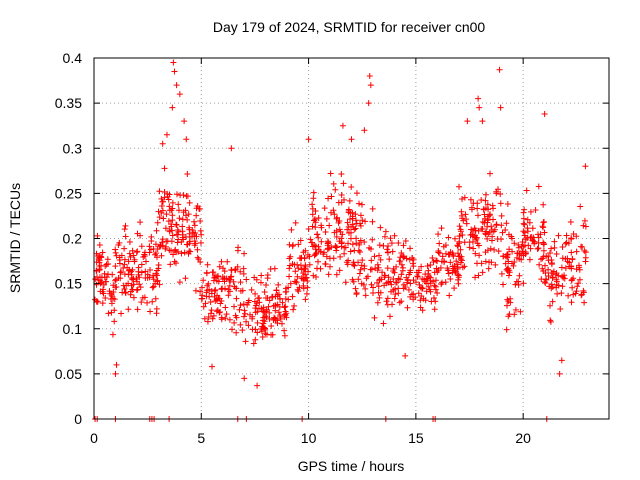 This screenshot has width=640, height=480. What do you see at coordinates (73, 239) in the screenshot?
I see `y-tick-label: 0.2` at bounding box center [73, 239].